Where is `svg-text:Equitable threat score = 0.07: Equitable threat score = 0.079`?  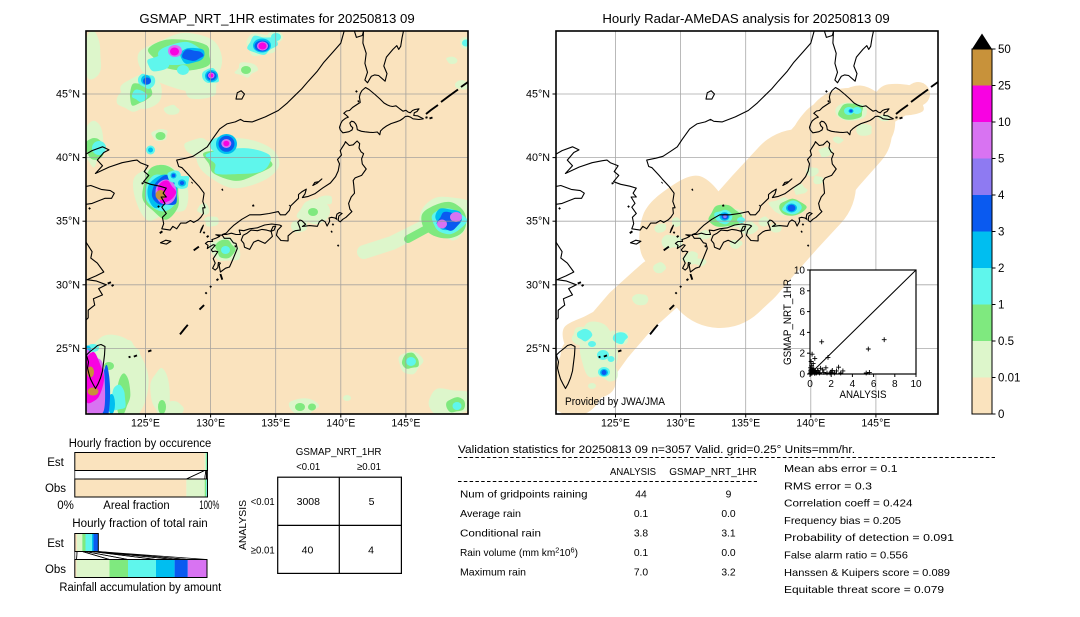 svg-text:Equitable threat score = 0.07: Equitable threat score = 0.079 is located at coordinates (864, 590).